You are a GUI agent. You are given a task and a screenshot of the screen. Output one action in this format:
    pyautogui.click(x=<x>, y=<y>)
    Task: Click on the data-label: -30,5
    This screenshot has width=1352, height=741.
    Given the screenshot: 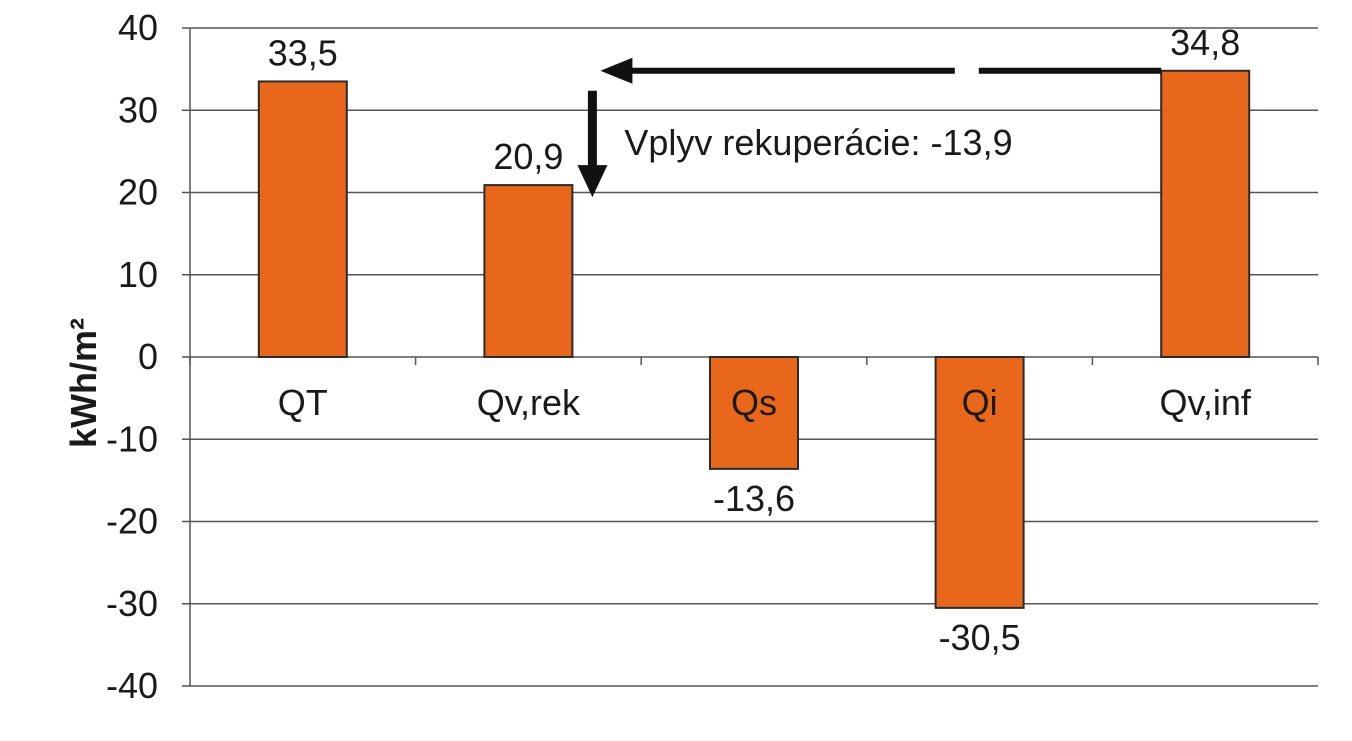 What is the action you would take?
    pyautogui.click(x=980, y=637)
    